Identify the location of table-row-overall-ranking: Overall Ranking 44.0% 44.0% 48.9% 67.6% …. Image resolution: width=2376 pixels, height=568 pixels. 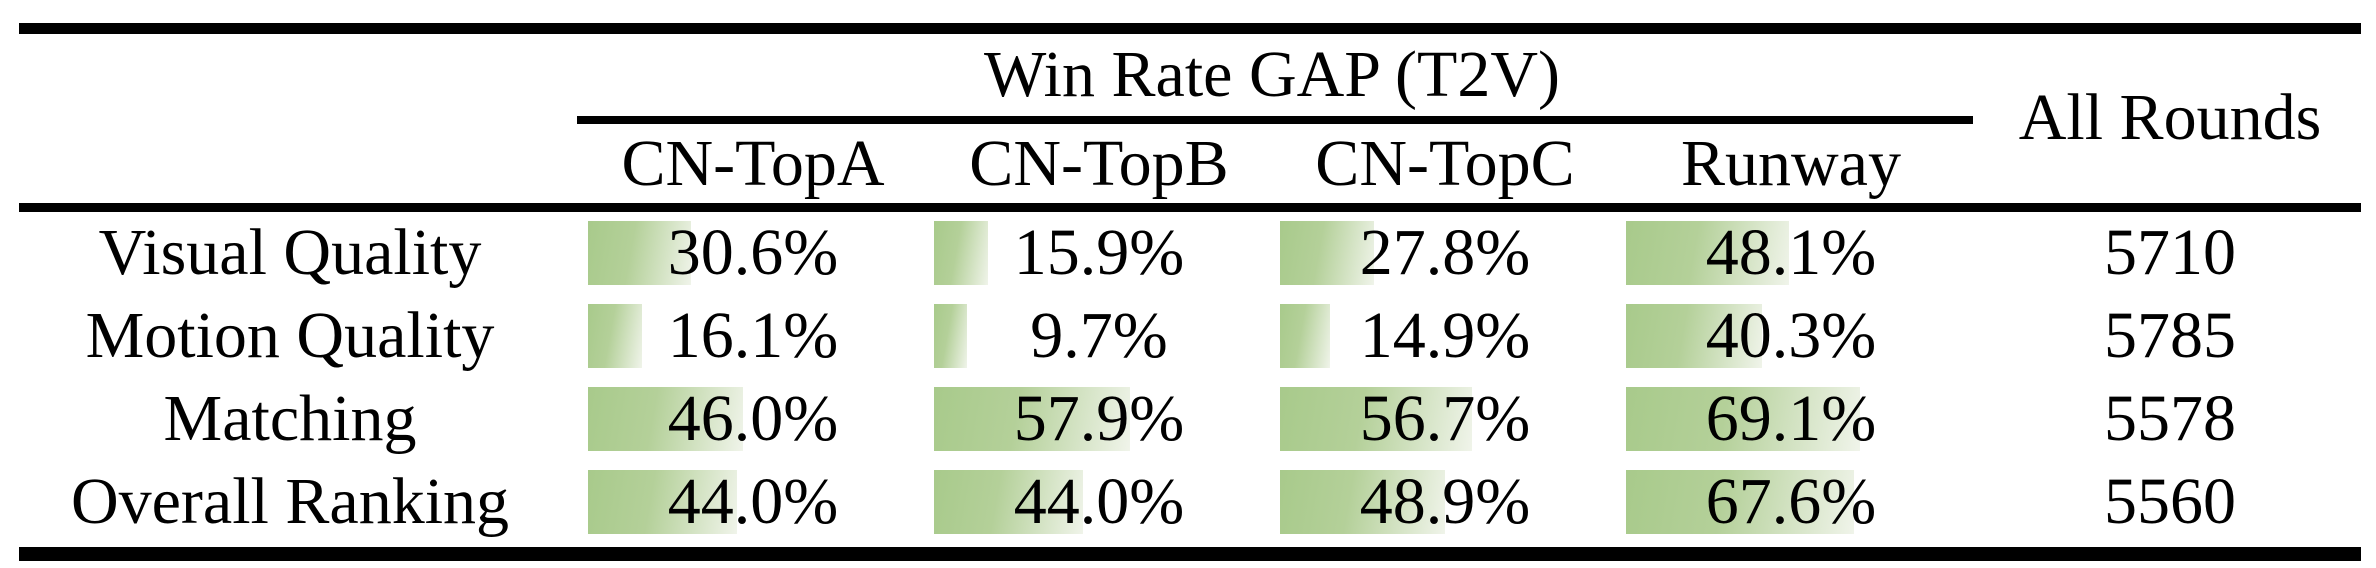
(1188, 501).